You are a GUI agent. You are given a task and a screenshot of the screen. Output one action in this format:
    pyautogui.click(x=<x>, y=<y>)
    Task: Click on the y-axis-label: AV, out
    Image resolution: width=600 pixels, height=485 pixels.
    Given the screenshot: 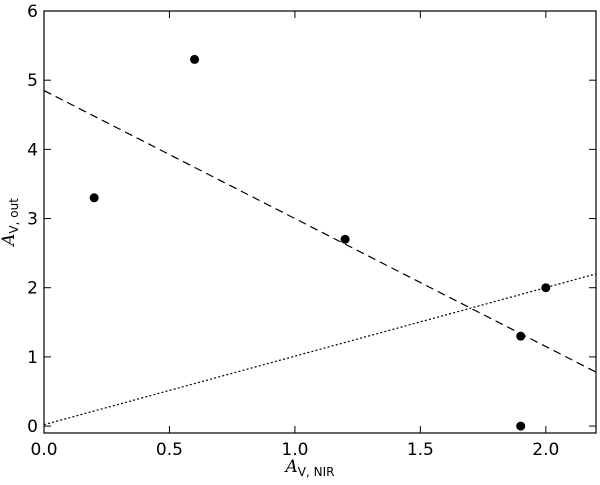 What is the action you would take?
    pyautogui.click(x=10, y=223)
    